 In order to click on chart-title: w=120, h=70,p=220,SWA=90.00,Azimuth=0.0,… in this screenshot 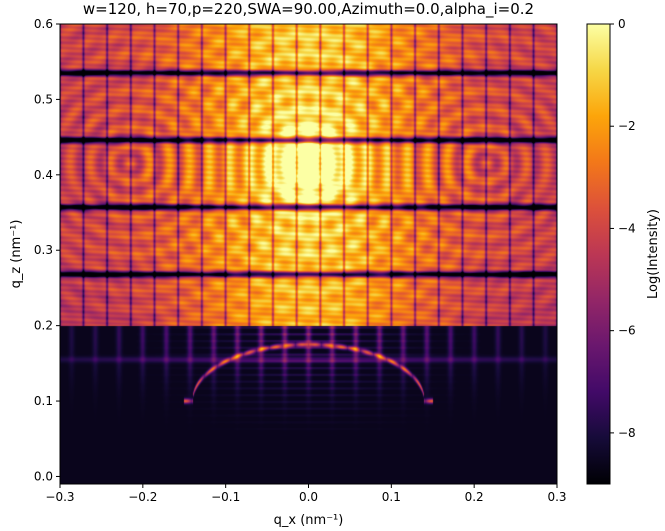, I will do `click(308, 9)`.